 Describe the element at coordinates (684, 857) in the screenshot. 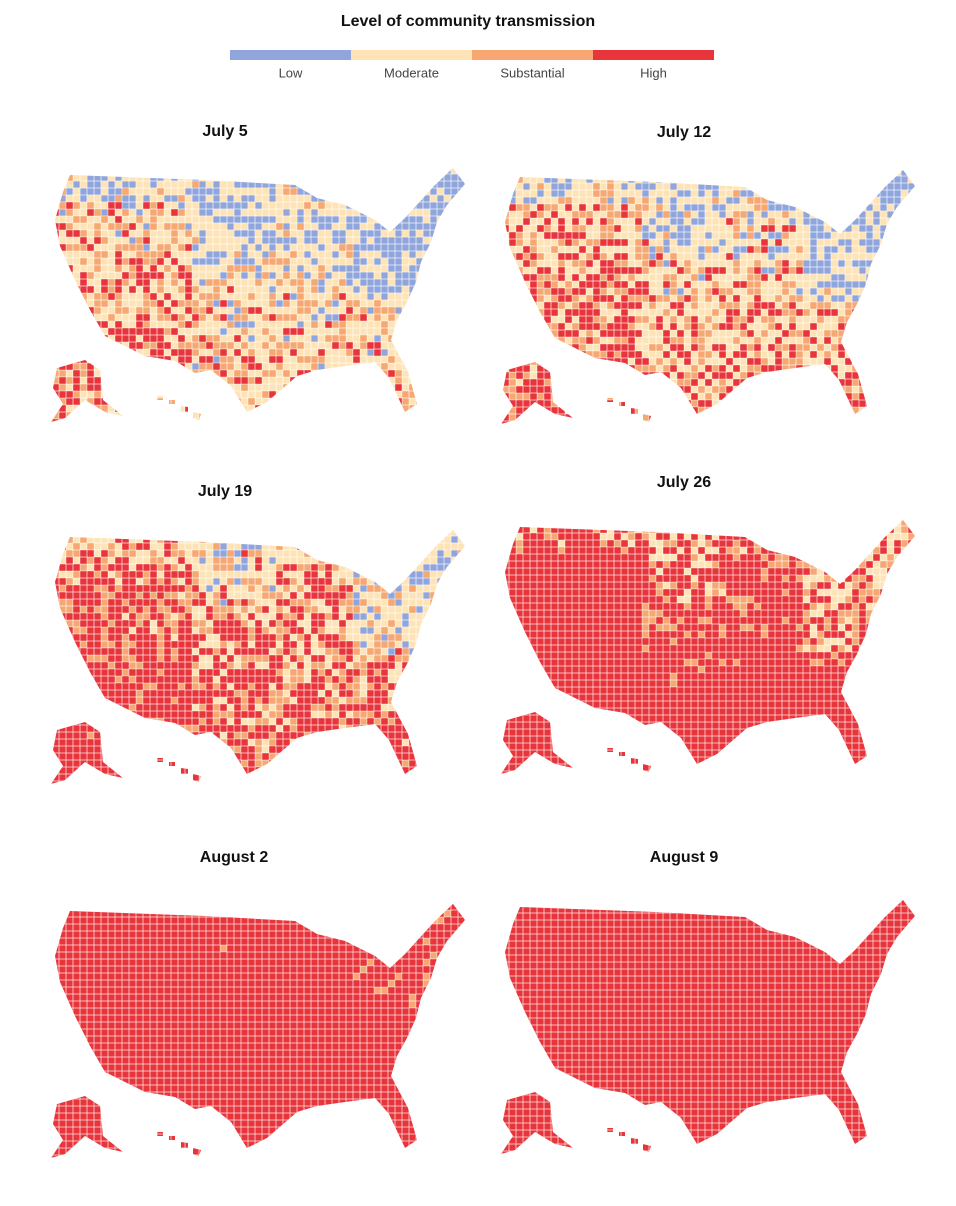

I see `map-title: August 9` at that location.